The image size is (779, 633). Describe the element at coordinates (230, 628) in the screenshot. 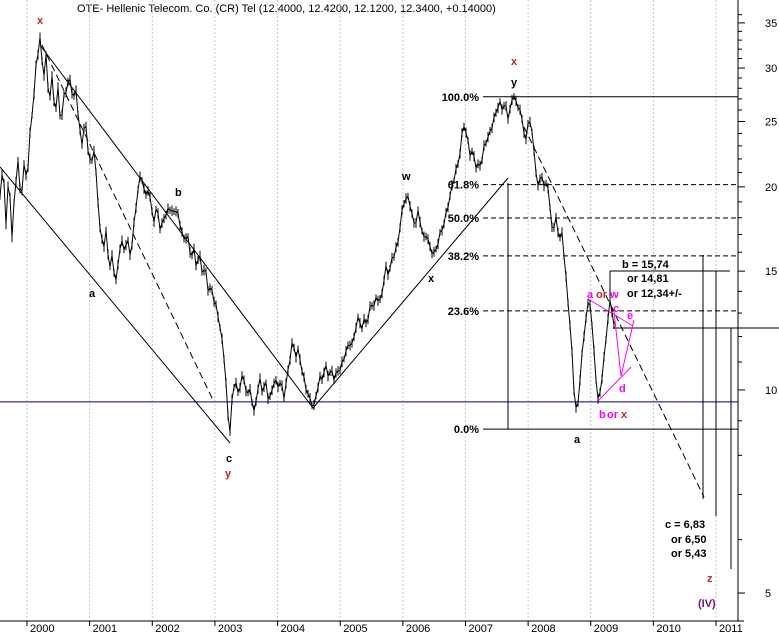

I see `x-year-label-2003: 2003` at that location.